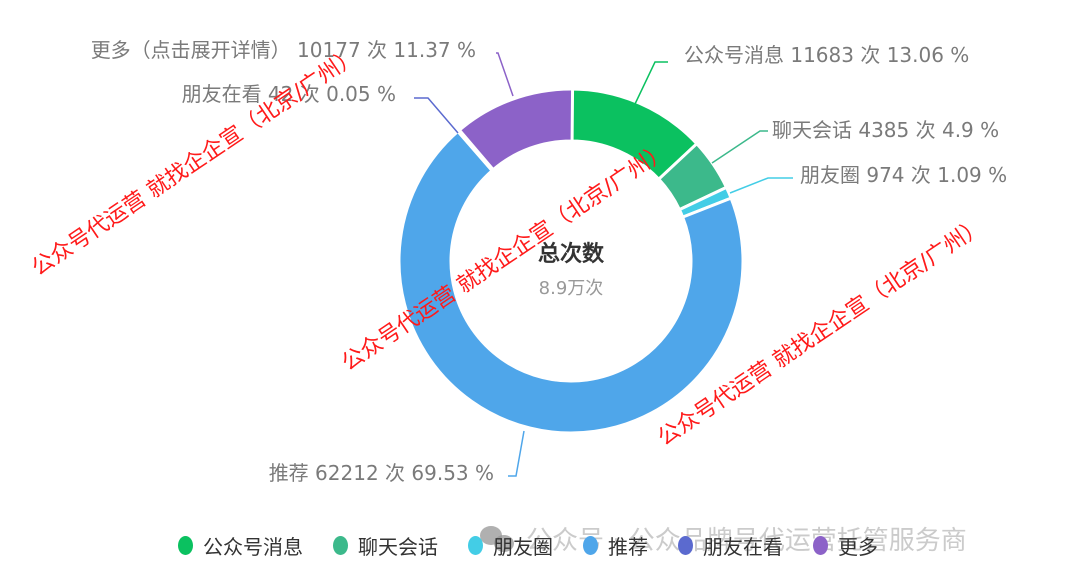 The width and height of the screenshot is (1080, 583). I want to click on watermark-bottom-text: 公众号 · 公众品牌号代运营托管服务商, so click(746, 541).